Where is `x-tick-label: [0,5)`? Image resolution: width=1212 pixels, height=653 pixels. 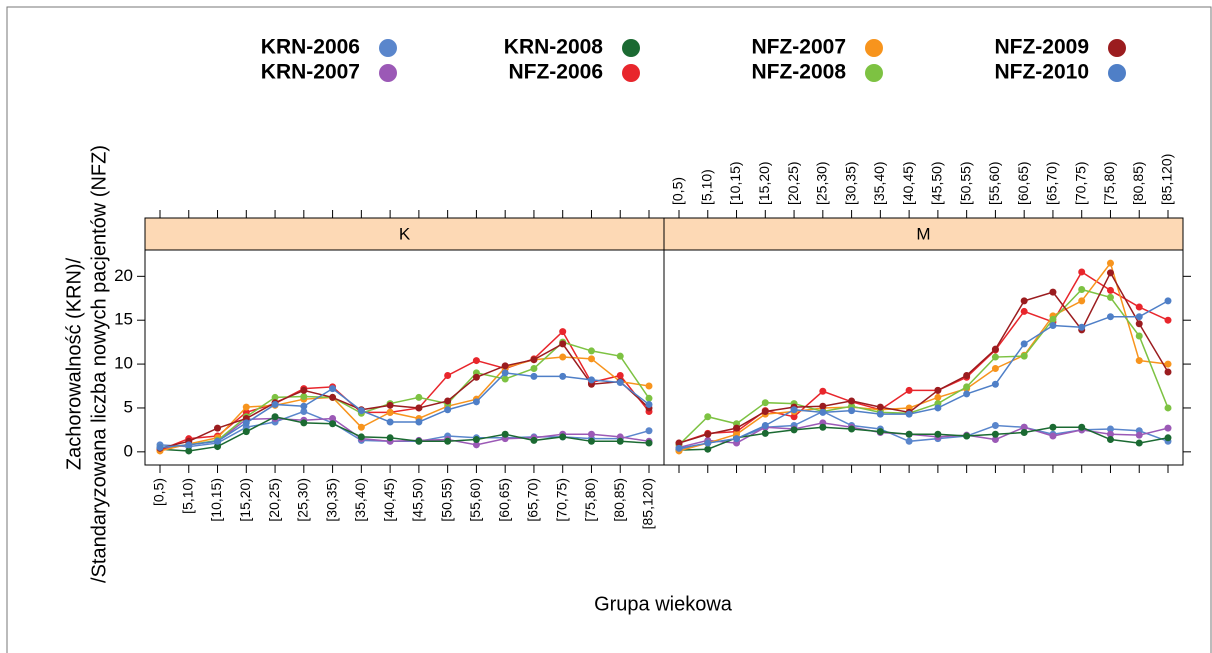 x-tick-label: [0,5) is located at coordinates (159, 492).